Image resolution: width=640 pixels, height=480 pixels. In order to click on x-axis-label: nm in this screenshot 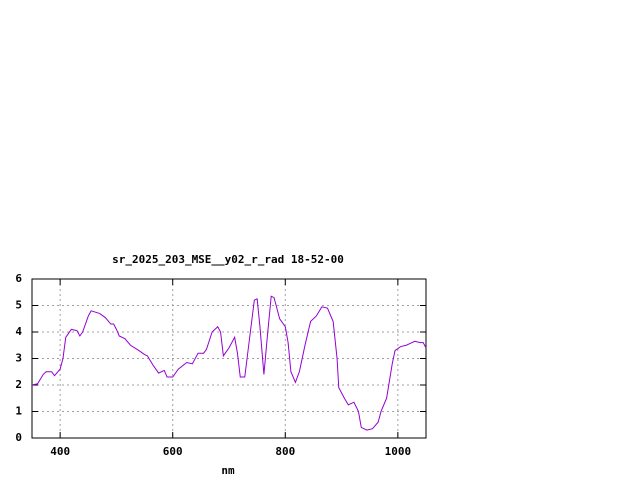, I will do `click(228, 470)`.